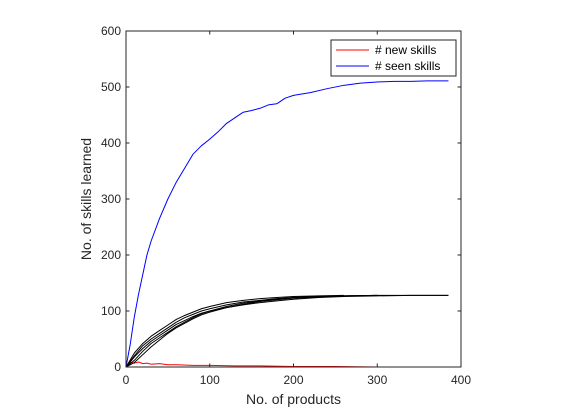 This screenshot has height=413, width=570. What do you see at coordinates (111, 143) in the screenshot?
I see `y-tick-label-4: 400` at bounding box center [111, 143].